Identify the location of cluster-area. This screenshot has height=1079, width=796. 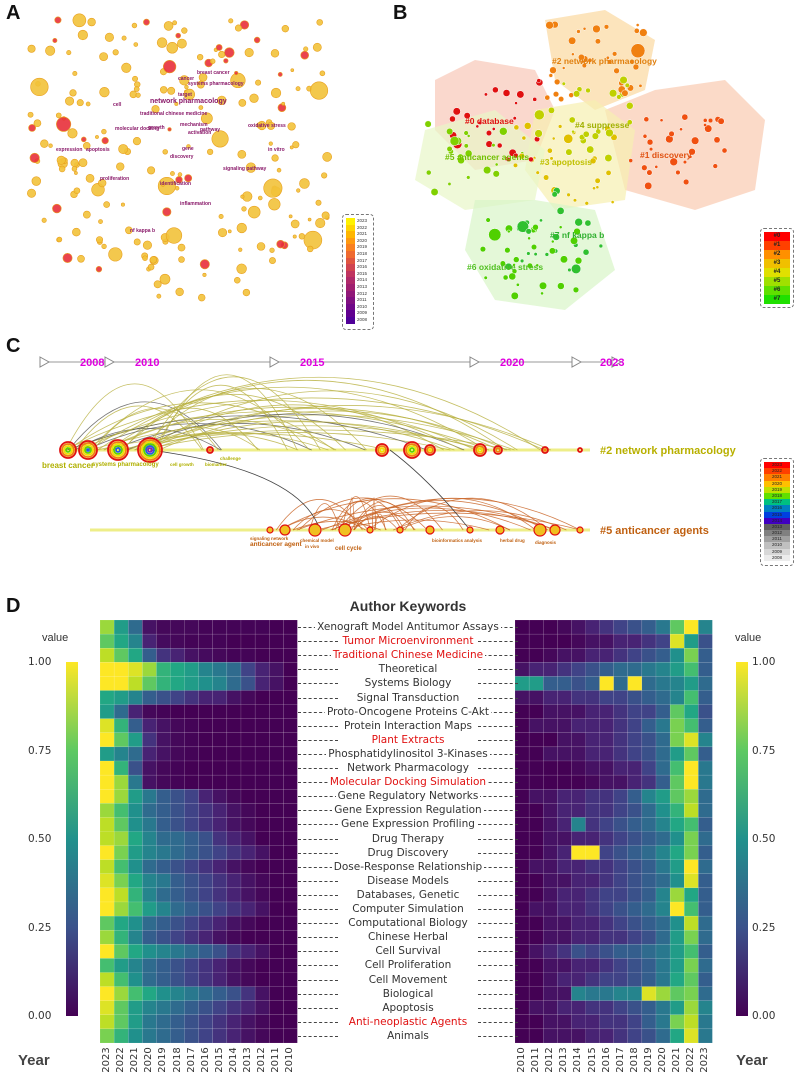
(480, 160).